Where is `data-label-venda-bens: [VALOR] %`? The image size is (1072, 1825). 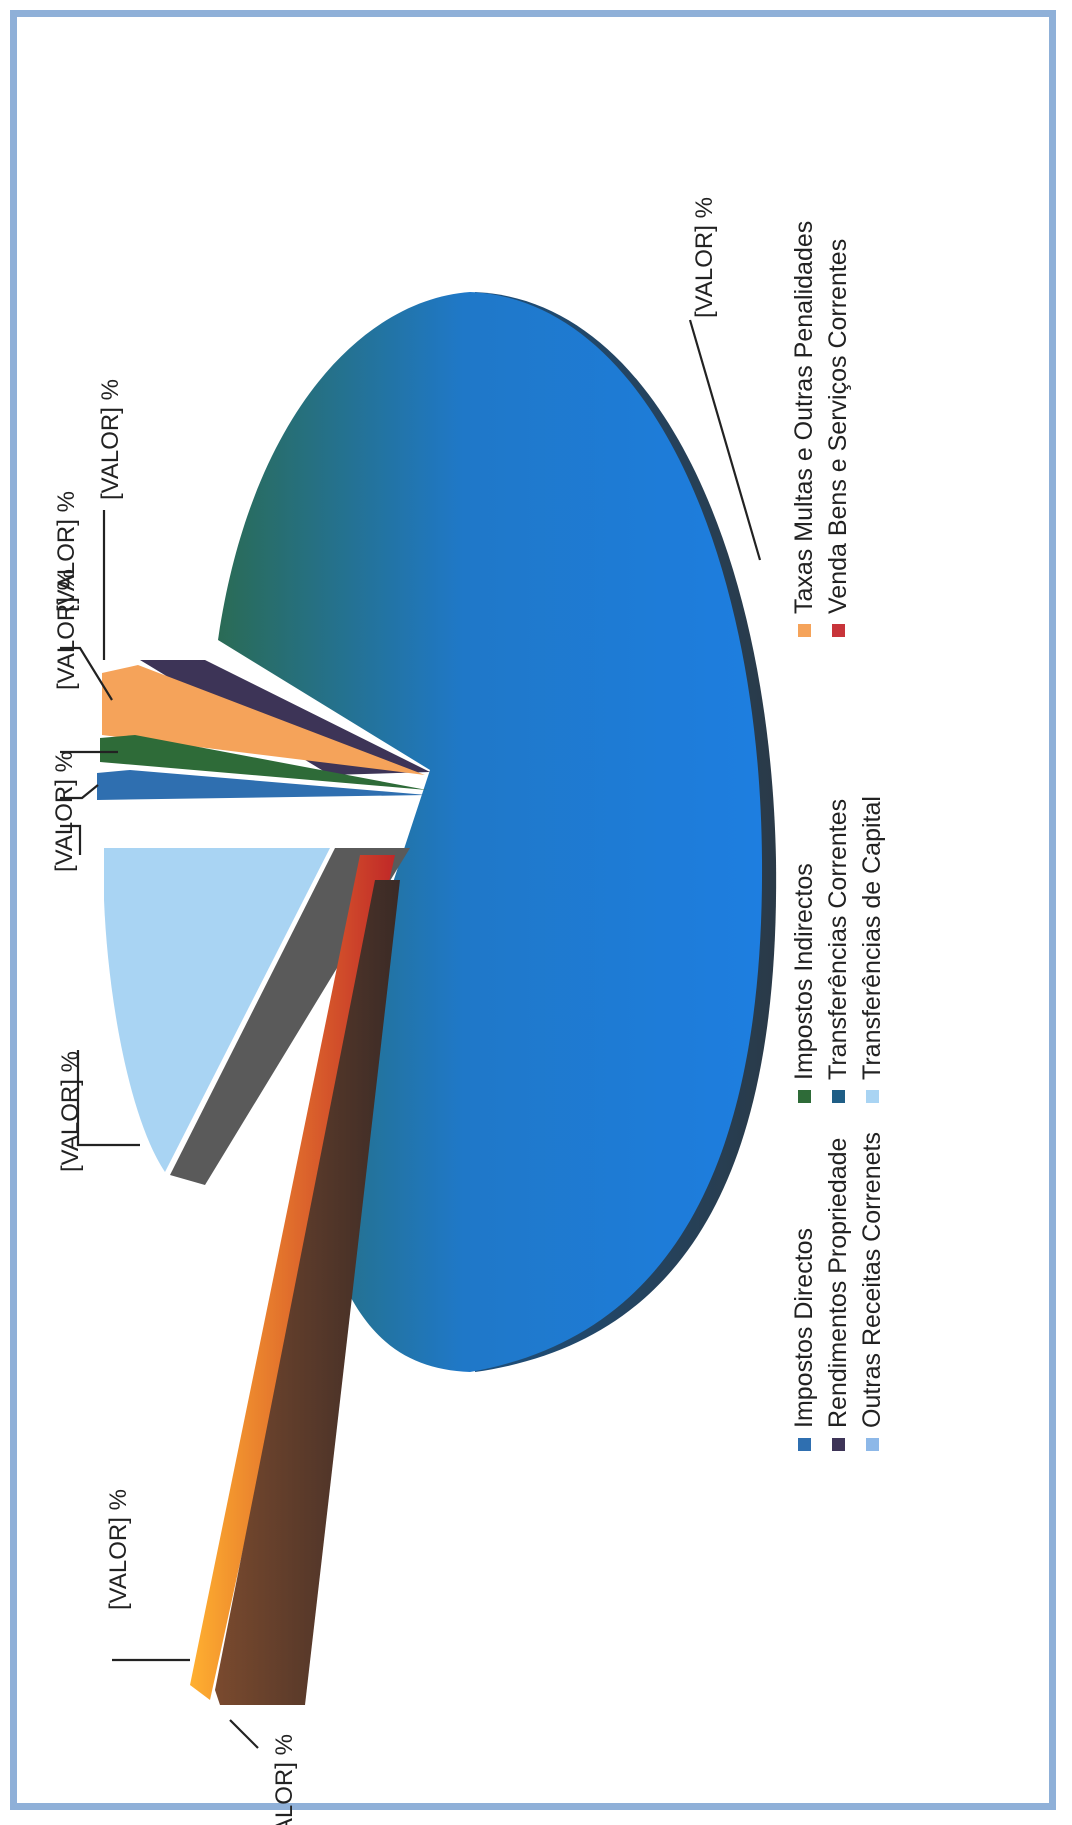 data-label-venda-bens: [VALOR] % is located at coordinates (284, 1779).